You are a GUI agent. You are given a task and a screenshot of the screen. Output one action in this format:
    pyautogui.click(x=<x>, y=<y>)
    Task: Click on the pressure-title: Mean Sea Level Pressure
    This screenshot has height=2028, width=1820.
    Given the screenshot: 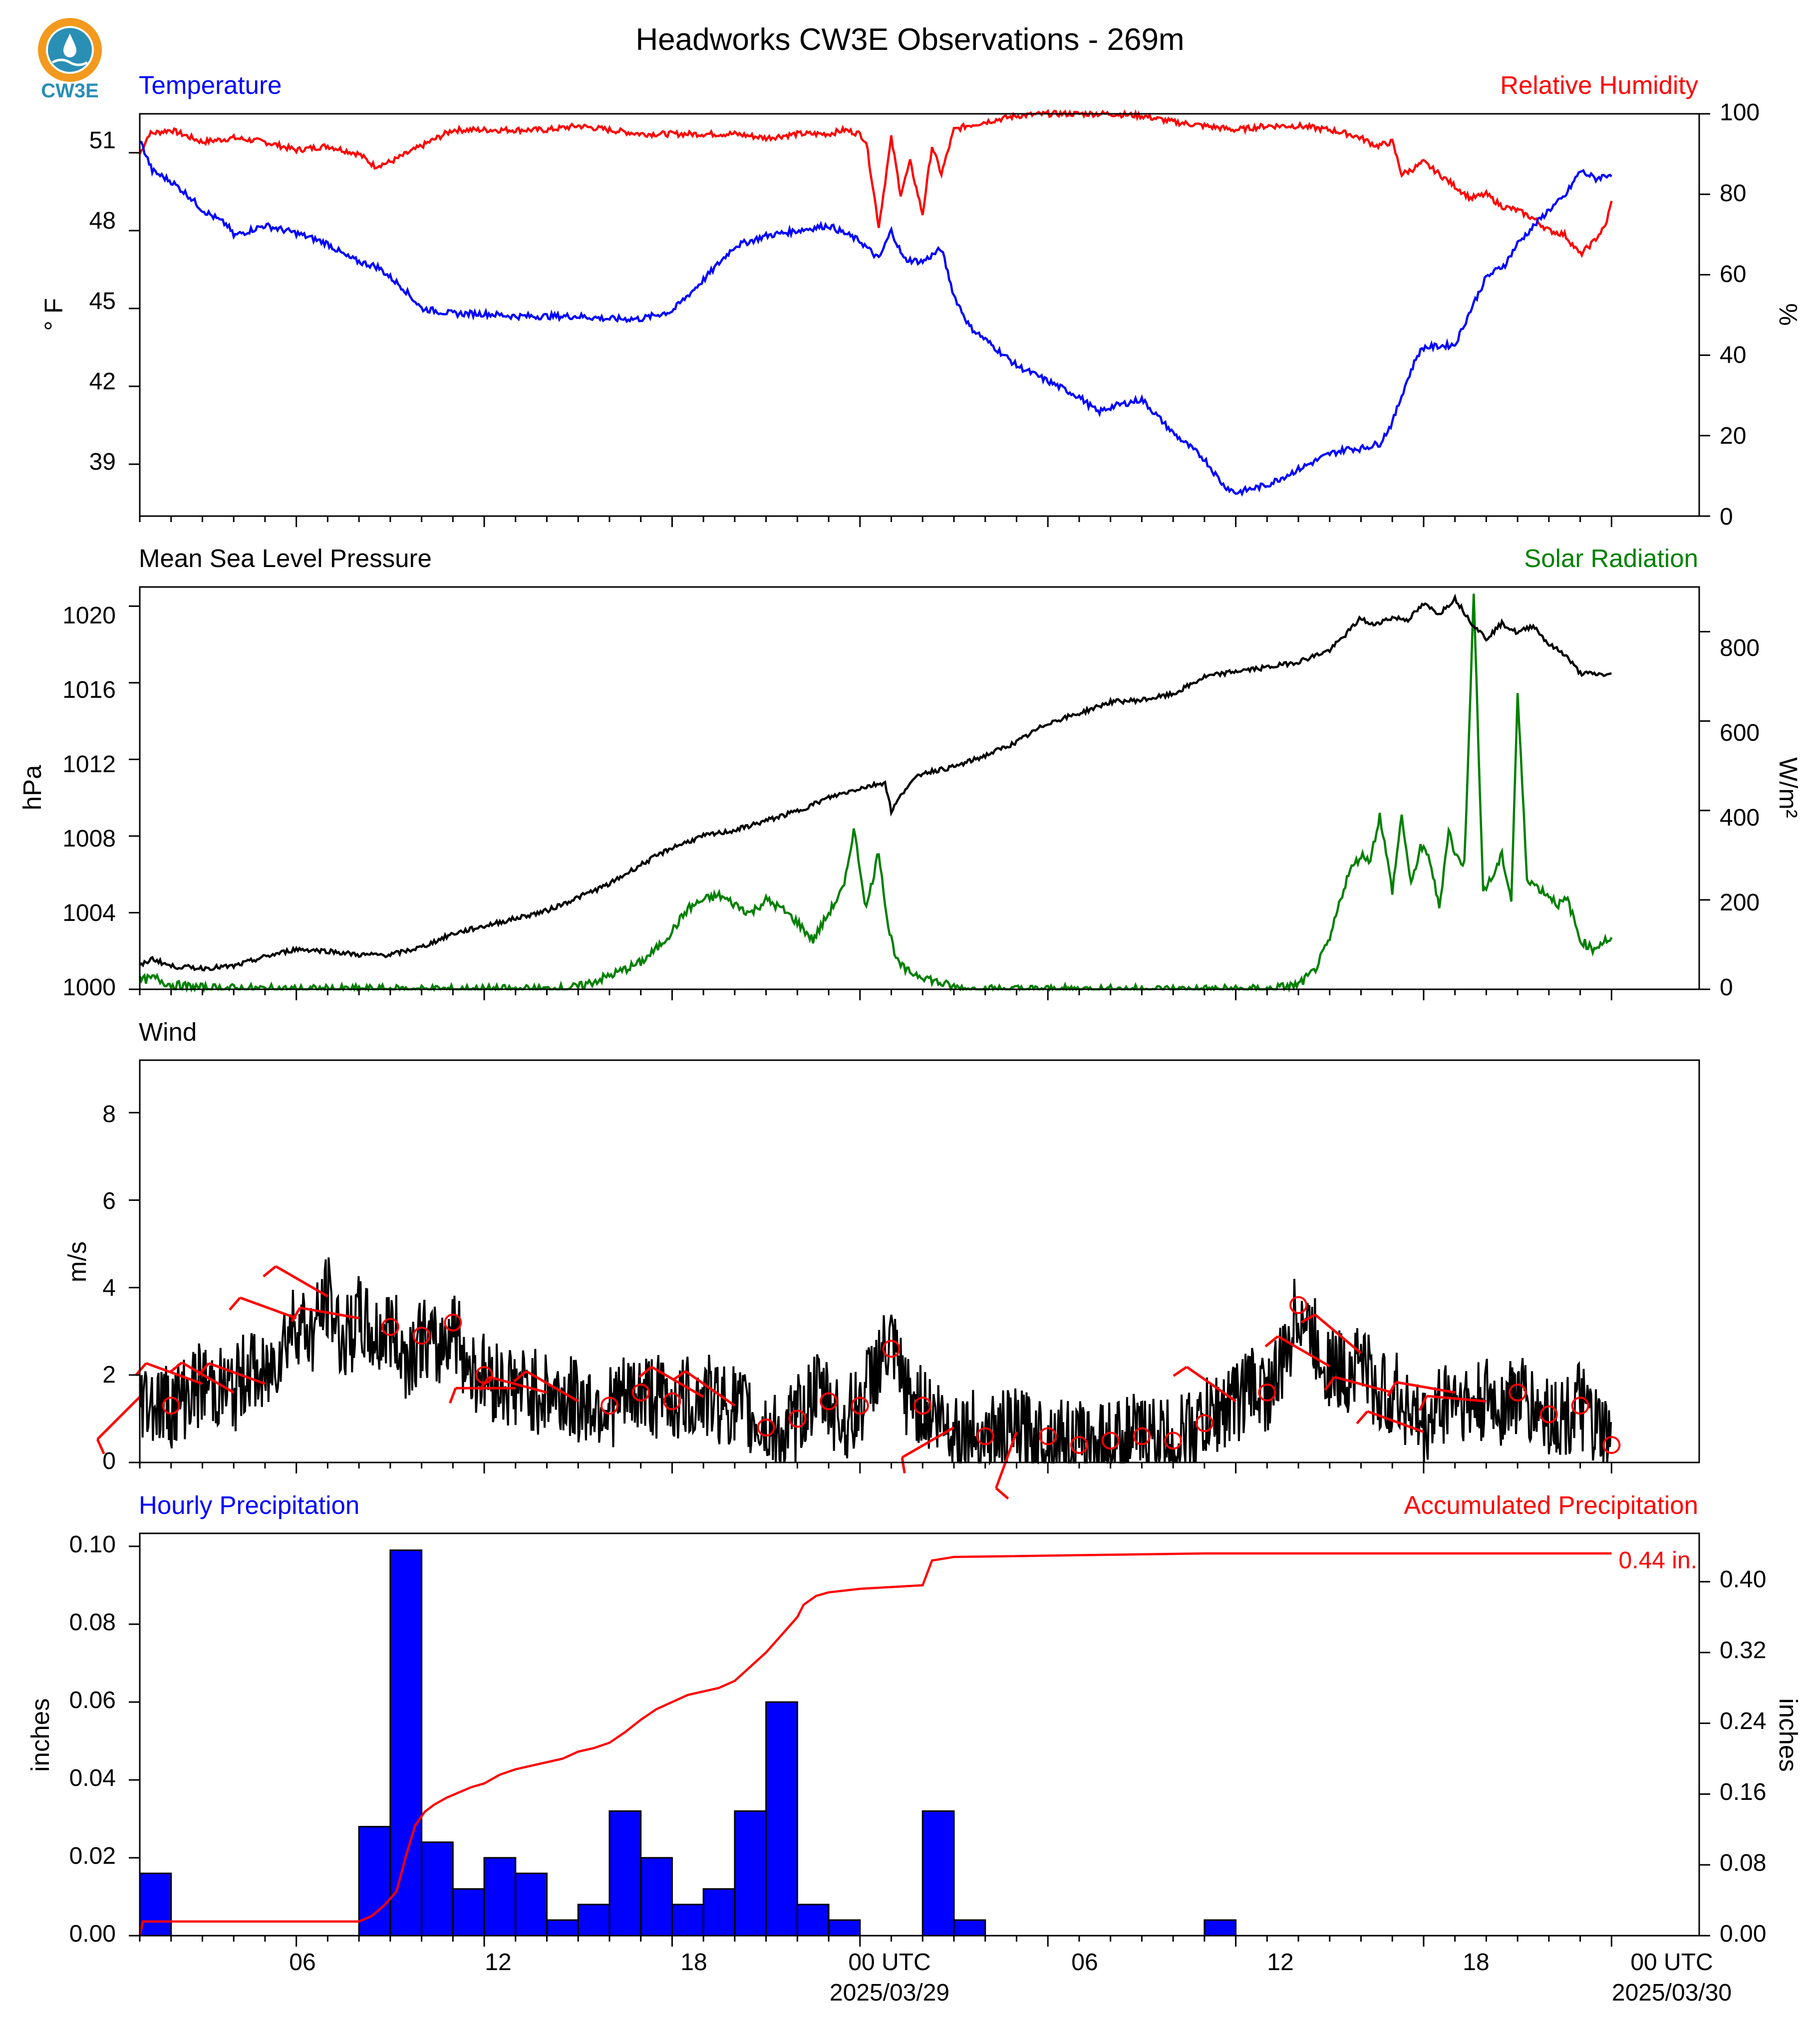 What is the action you would take?
    pyautogui.click(x=285, y=558)
    